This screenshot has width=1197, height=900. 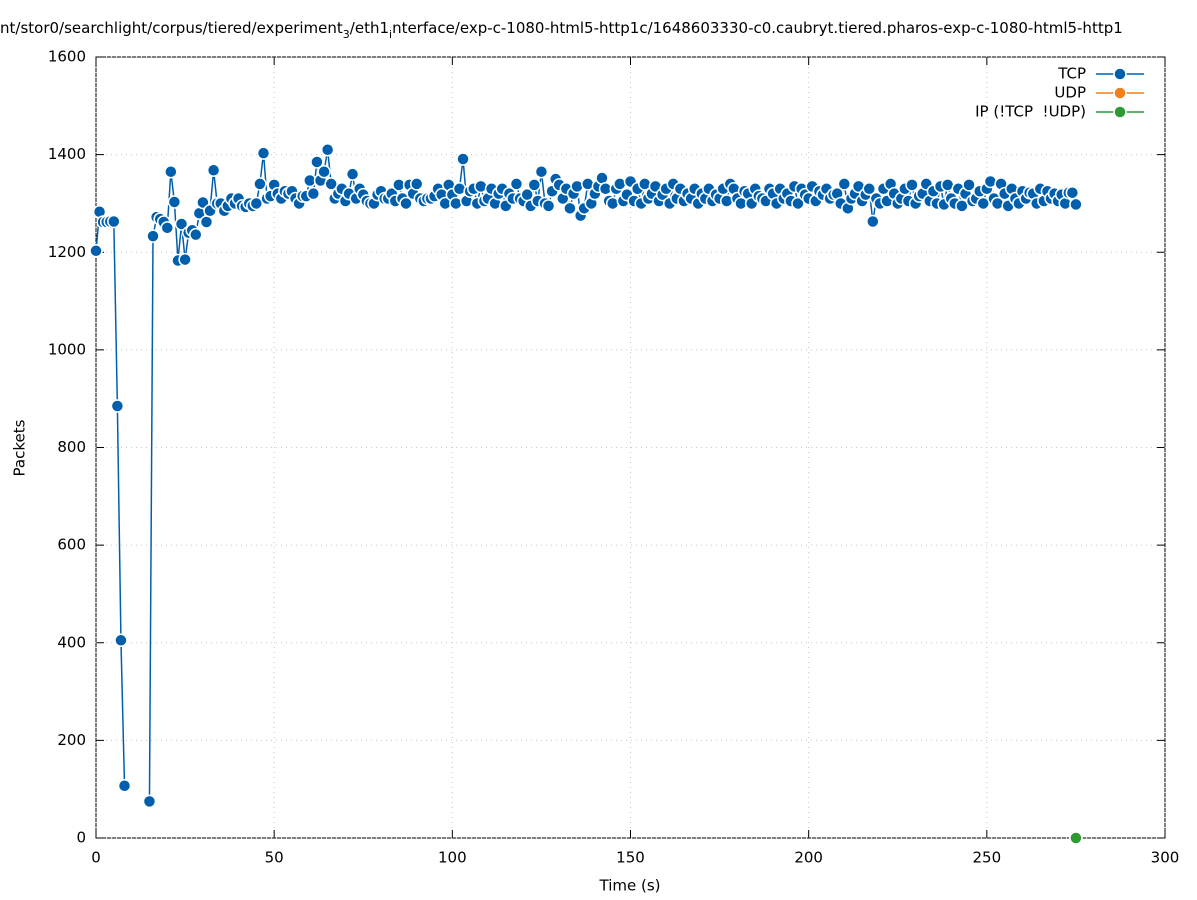 What do you see at coordinates (1165, 858) in the screenshot?
I see `x-tick-label: 300` at bounding box center [1165, 858].